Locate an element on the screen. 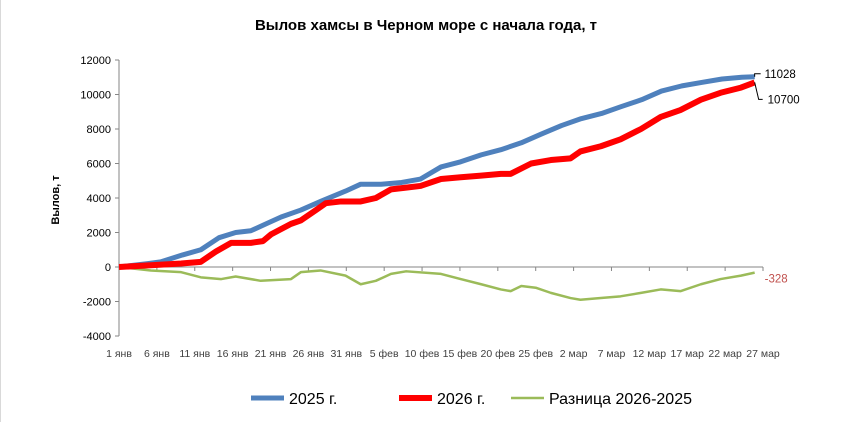 The width and height of the screenshot is (852, 427). legend-label-1: 2026 г. is located at coordinates (461, 399).